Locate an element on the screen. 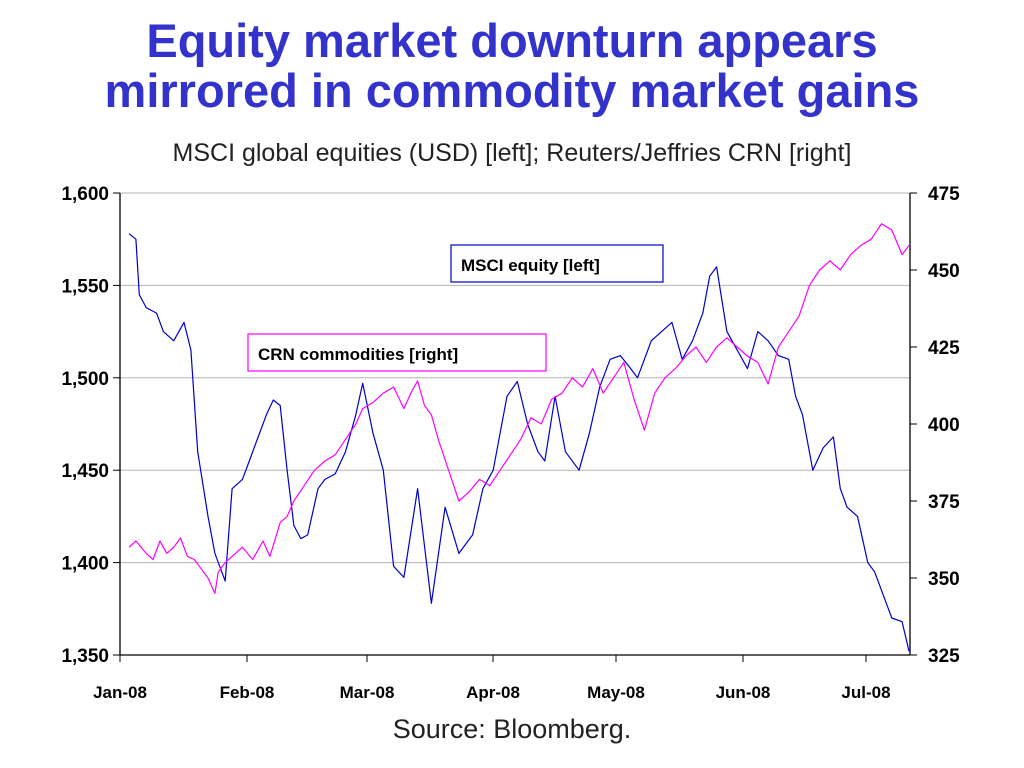 The width and height of the screenshot is (1024, 768). y-left-tick-label: 1,550 is located at coordinates (85, 286).